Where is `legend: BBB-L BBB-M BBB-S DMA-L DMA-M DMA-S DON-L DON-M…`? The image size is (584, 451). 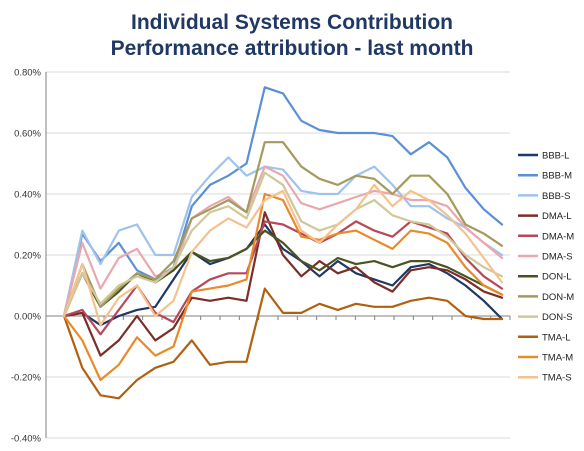
legend: BBB-L BBB-M BBB-S DMA-L DMA-M DMA-S DON-L DON-M… is located at coordinates (546, 267).